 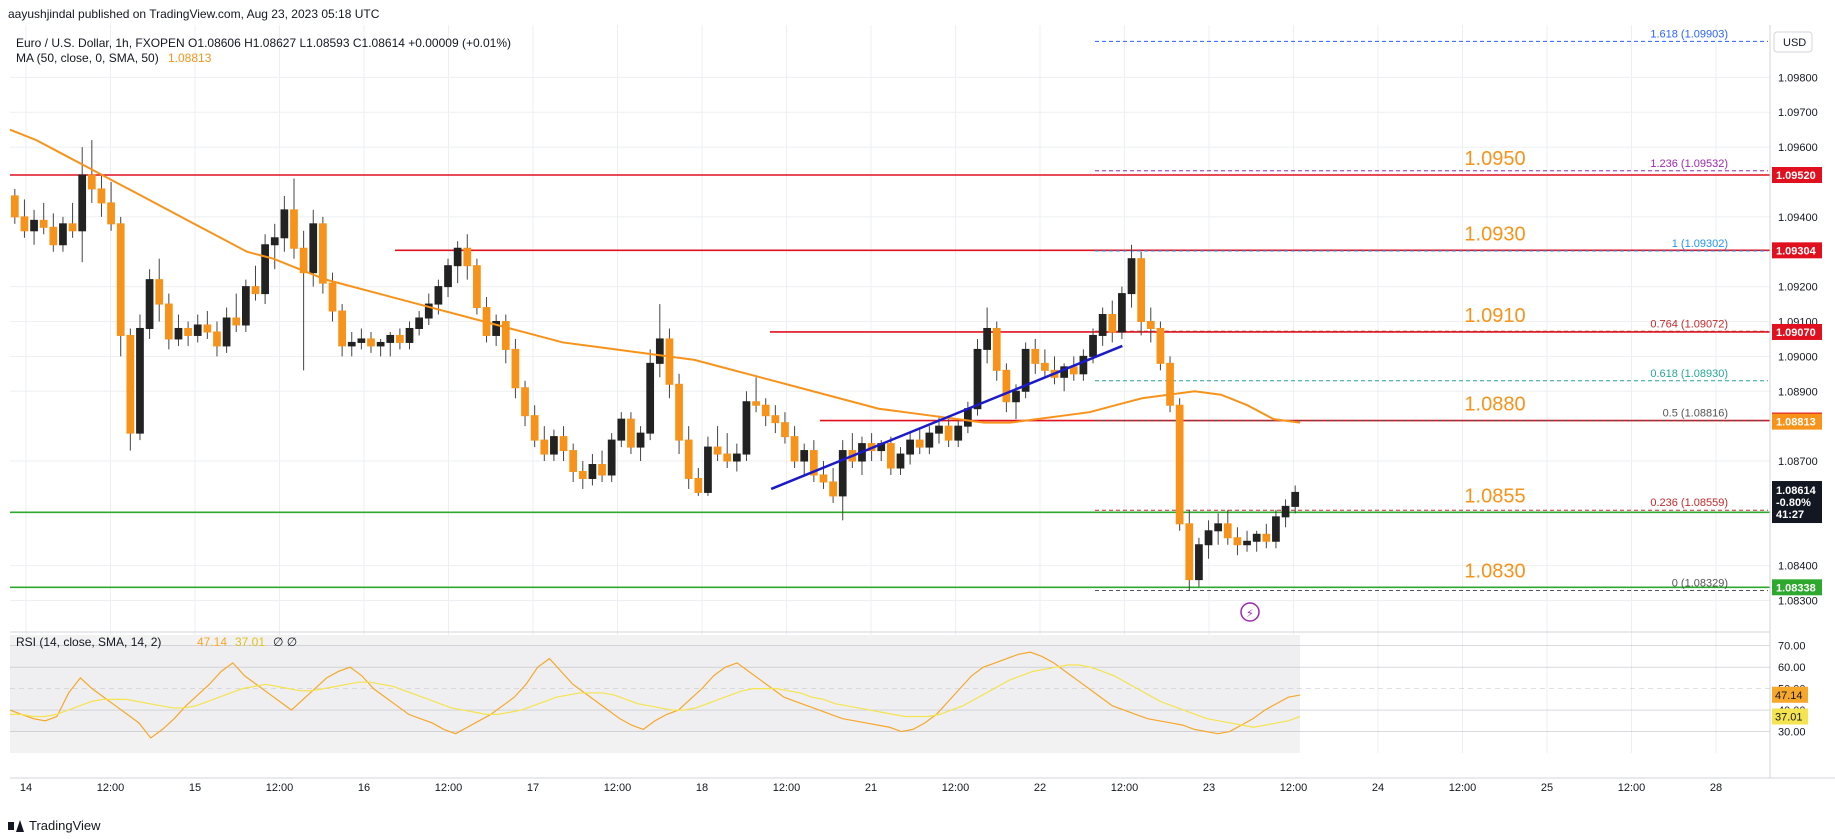 I want to click on level-label: 1.0910, so click(x=1494, y=316).